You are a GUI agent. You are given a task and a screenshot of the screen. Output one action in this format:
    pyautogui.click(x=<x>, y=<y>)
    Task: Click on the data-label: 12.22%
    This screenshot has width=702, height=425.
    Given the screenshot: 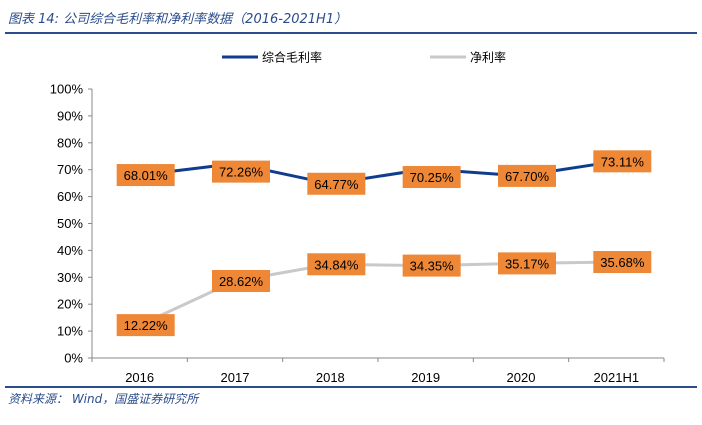 What is the action you would take?
    pyautogui.click(x=146, y=325)
    